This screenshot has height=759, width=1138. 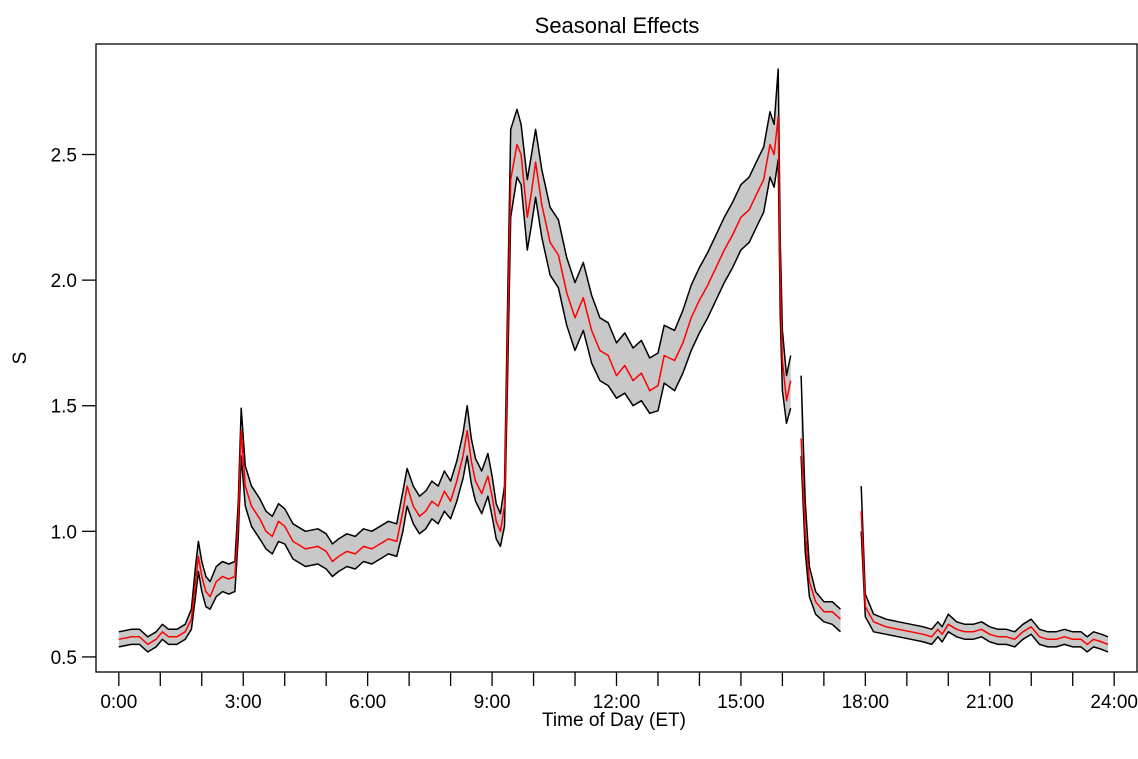 I want to click on x-tick-label: 6:00, so click(x=367, y=702).